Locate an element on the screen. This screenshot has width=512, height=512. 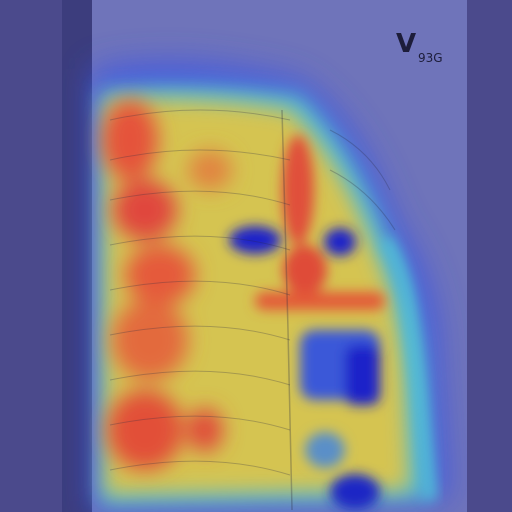
film-shadow-left is located at coordinates (77, 256).